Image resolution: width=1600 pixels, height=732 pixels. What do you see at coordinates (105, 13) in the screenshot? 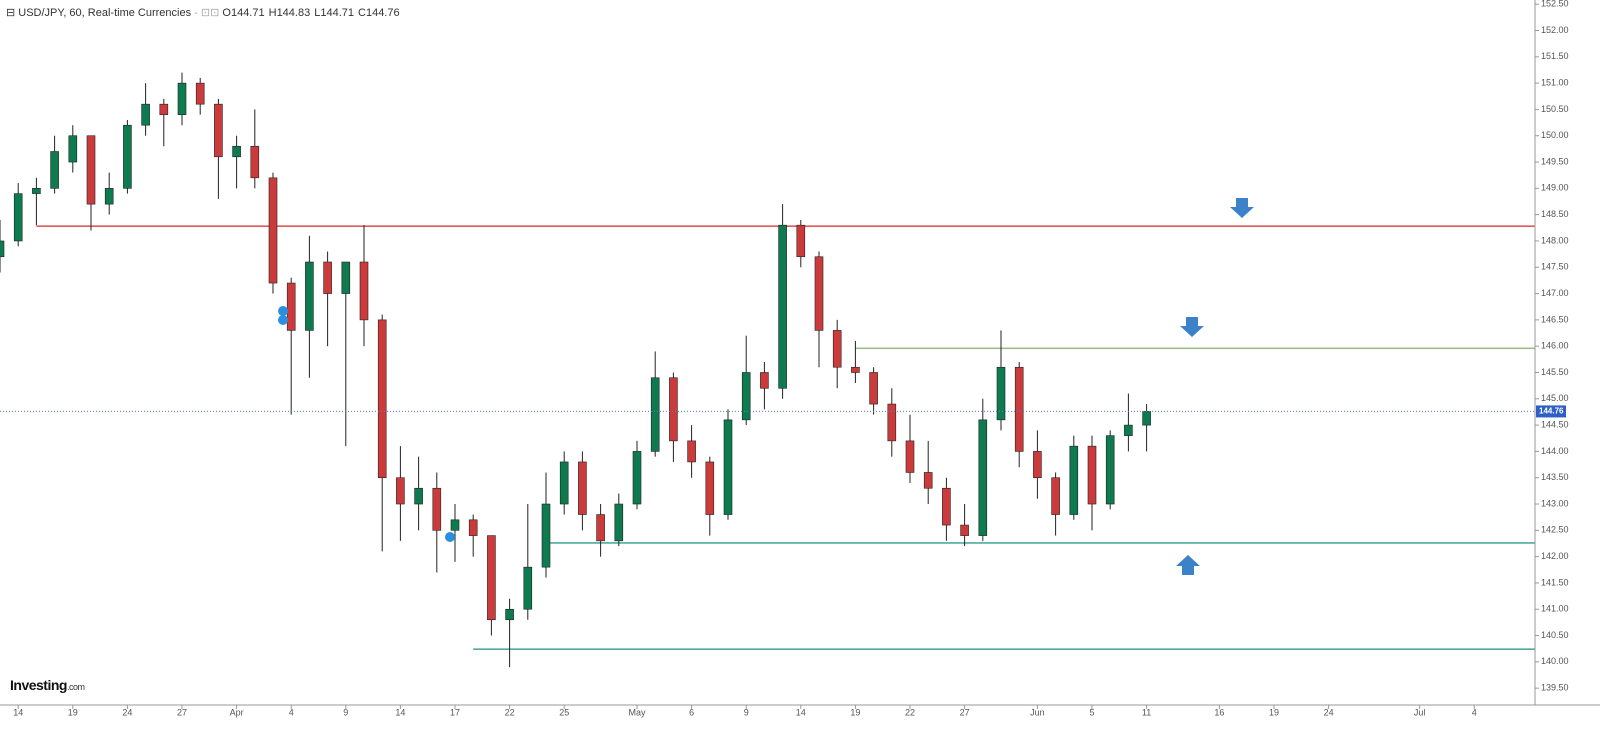
I see `symbol-title: USD/JPY, 60, Real-time Currencies` at bounding box center [105, 13].